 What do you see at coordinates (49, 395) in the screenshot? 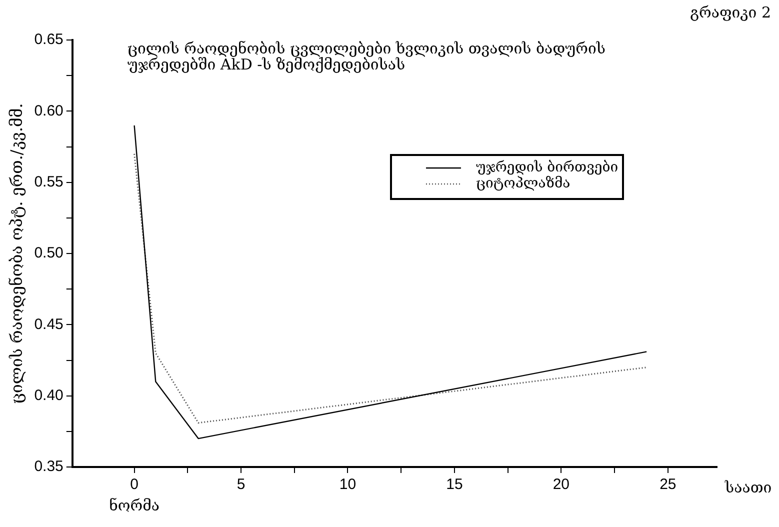
I see `y-tick-label: 0.40` at bounding box center [49, 395].